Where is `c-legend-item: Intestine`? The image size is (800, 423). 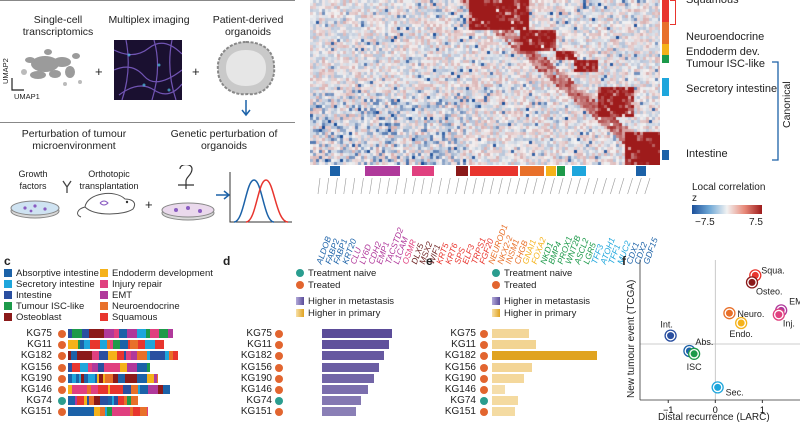
c-legend-item: Intestine is located at coordinates (28, 296).